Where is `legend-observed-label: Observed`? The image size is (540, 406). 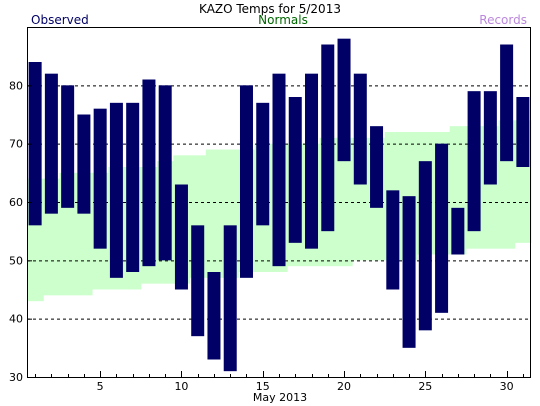
legend-observed-label: Observed is located at coordinates (60, 20).